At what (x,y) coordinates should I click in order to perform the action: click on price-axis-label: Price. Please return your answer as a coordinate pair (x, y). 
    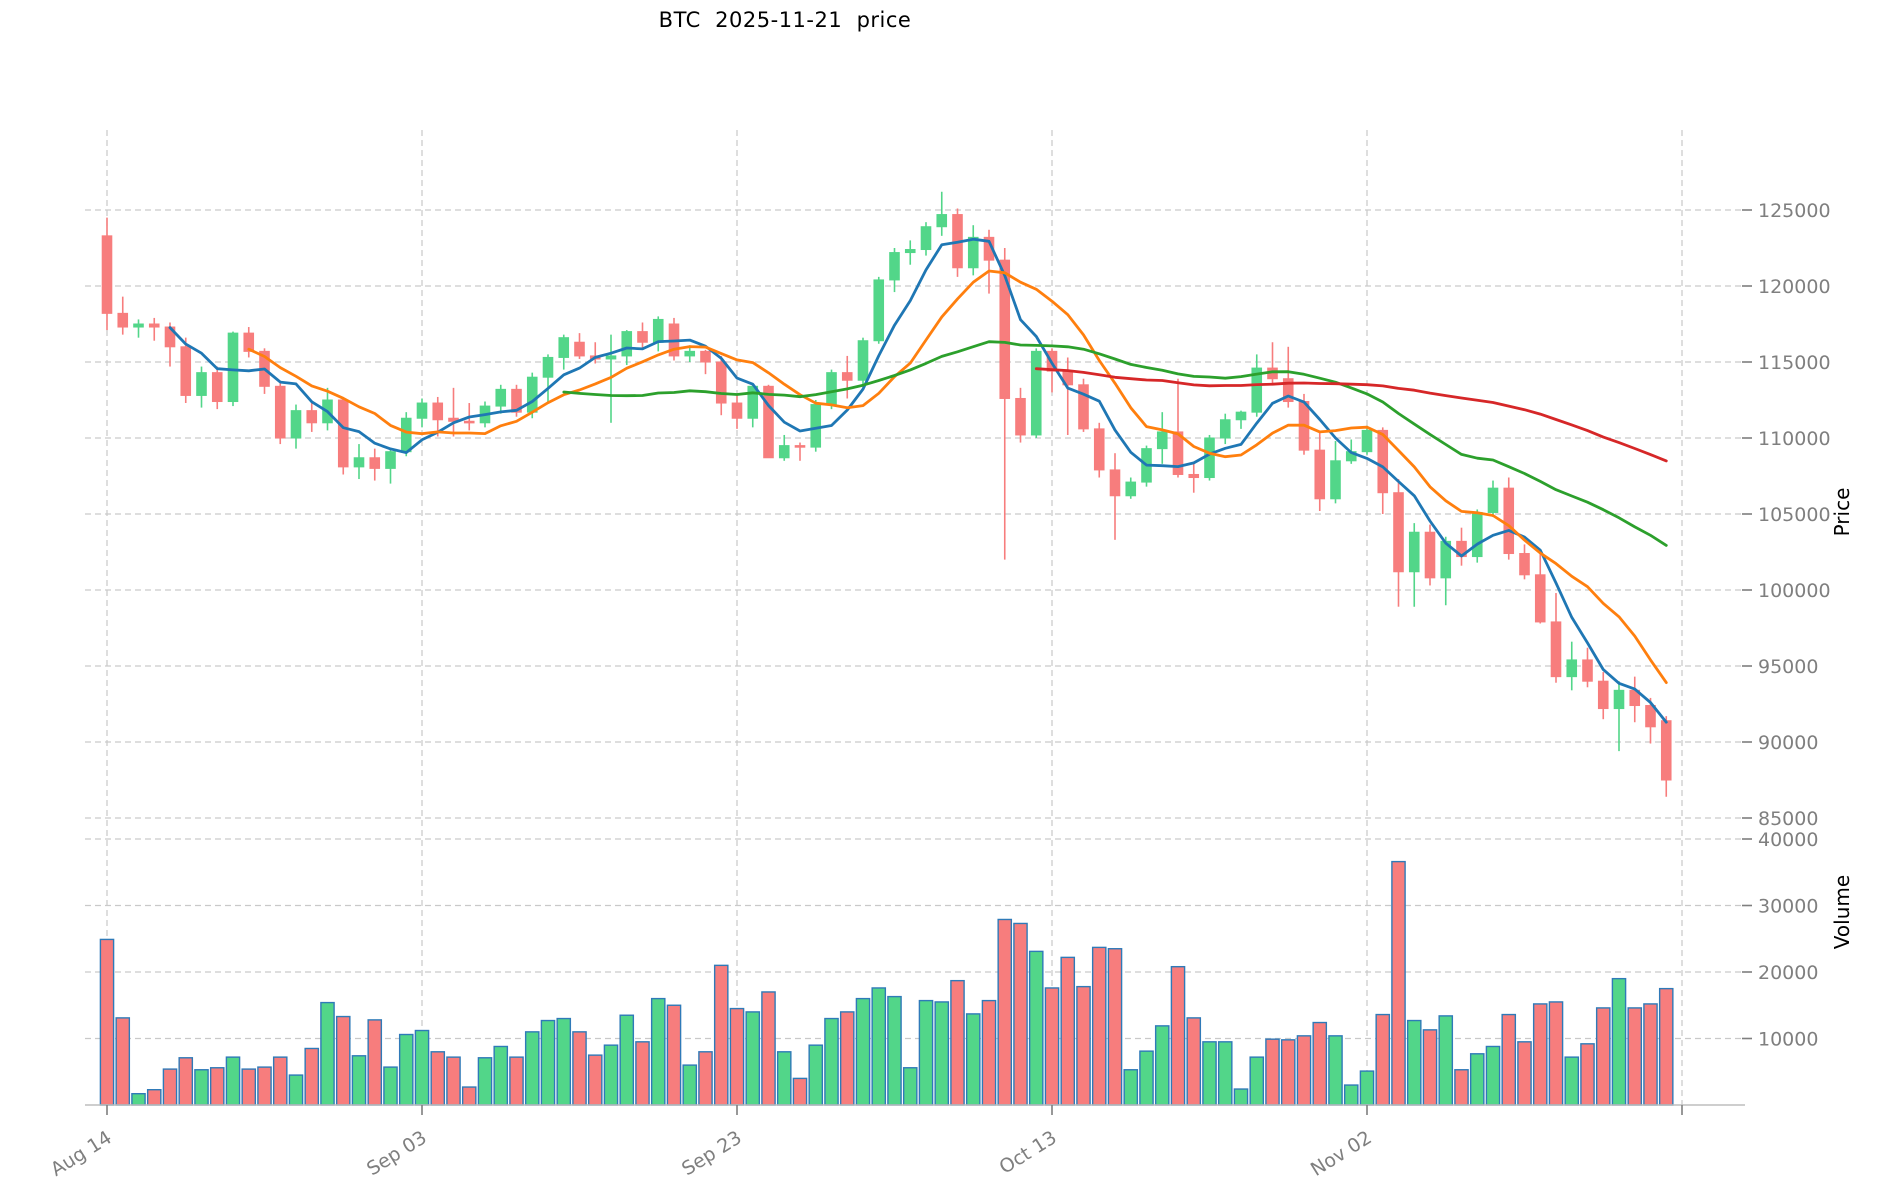
    Looking at the image, I should click on (1842, 512).